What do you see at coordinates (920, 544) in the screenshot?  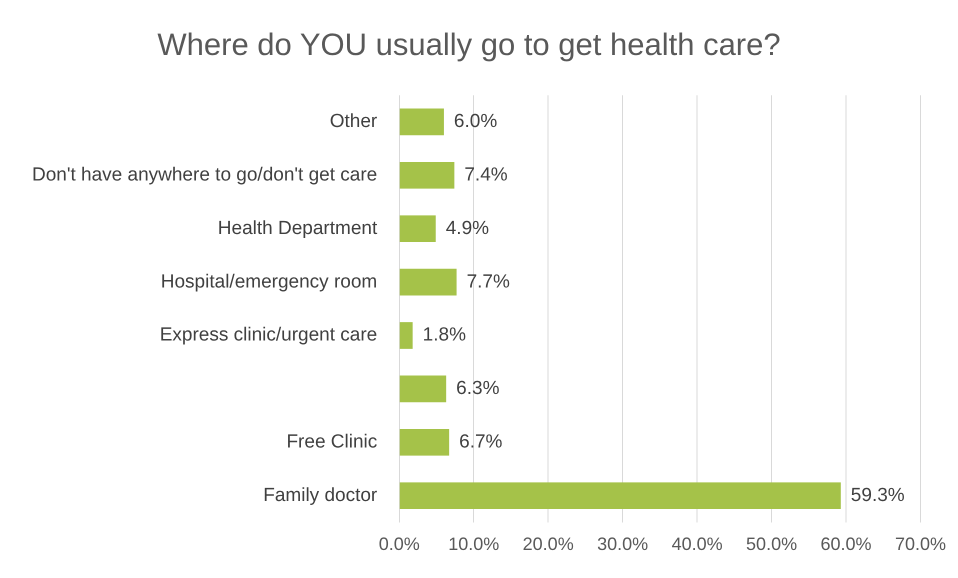 I see `x-tick-label: 70.0%` at bounding box center [920, 544].